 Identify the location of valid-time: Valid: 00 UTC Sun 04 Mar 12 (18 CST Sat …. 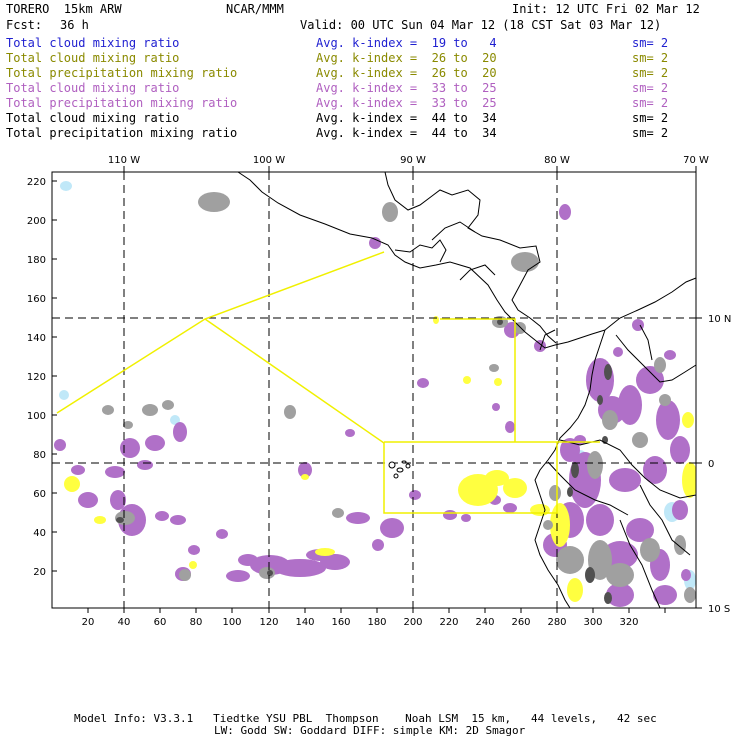
(481, 25).